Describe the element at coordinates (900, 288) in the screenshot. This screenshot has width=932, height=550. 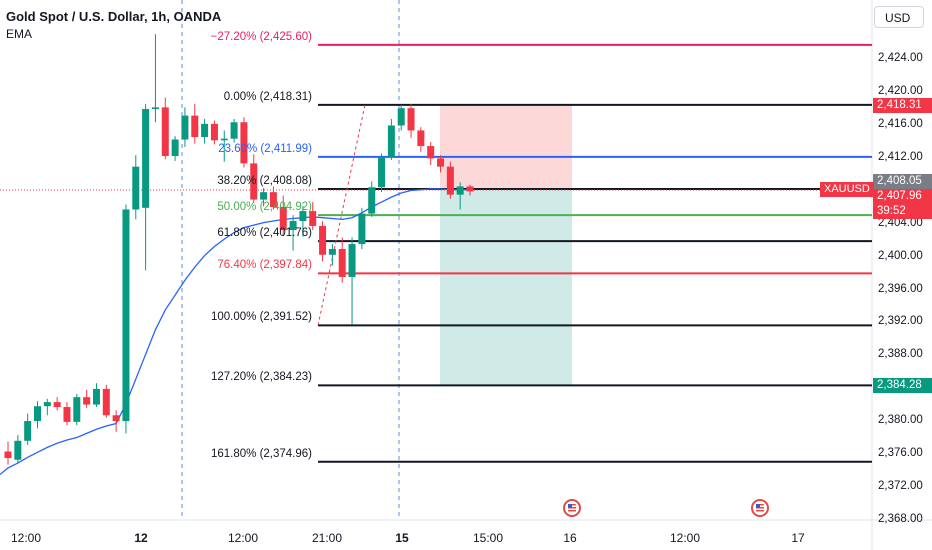
I see `price-tick-label: 2,396.00` at that location.